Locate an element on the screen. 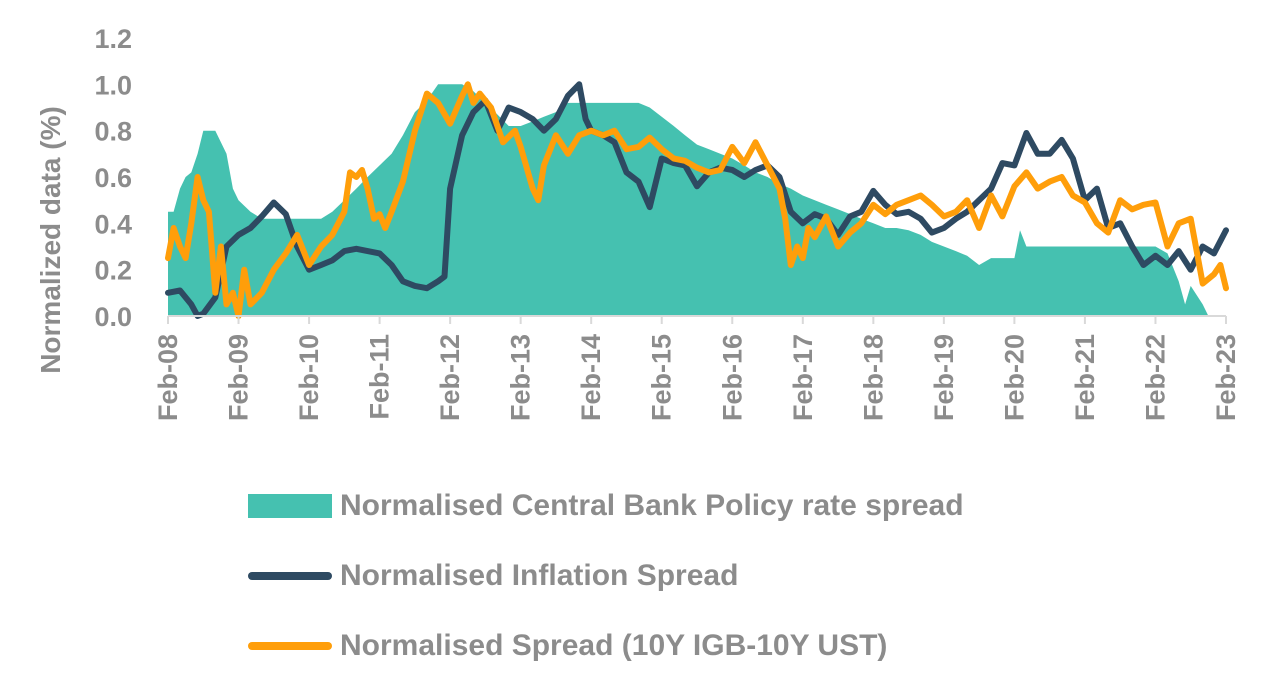 The image size is (1267, 676). x-tick-label: Feb-19 is located at coordinates (944, 377).